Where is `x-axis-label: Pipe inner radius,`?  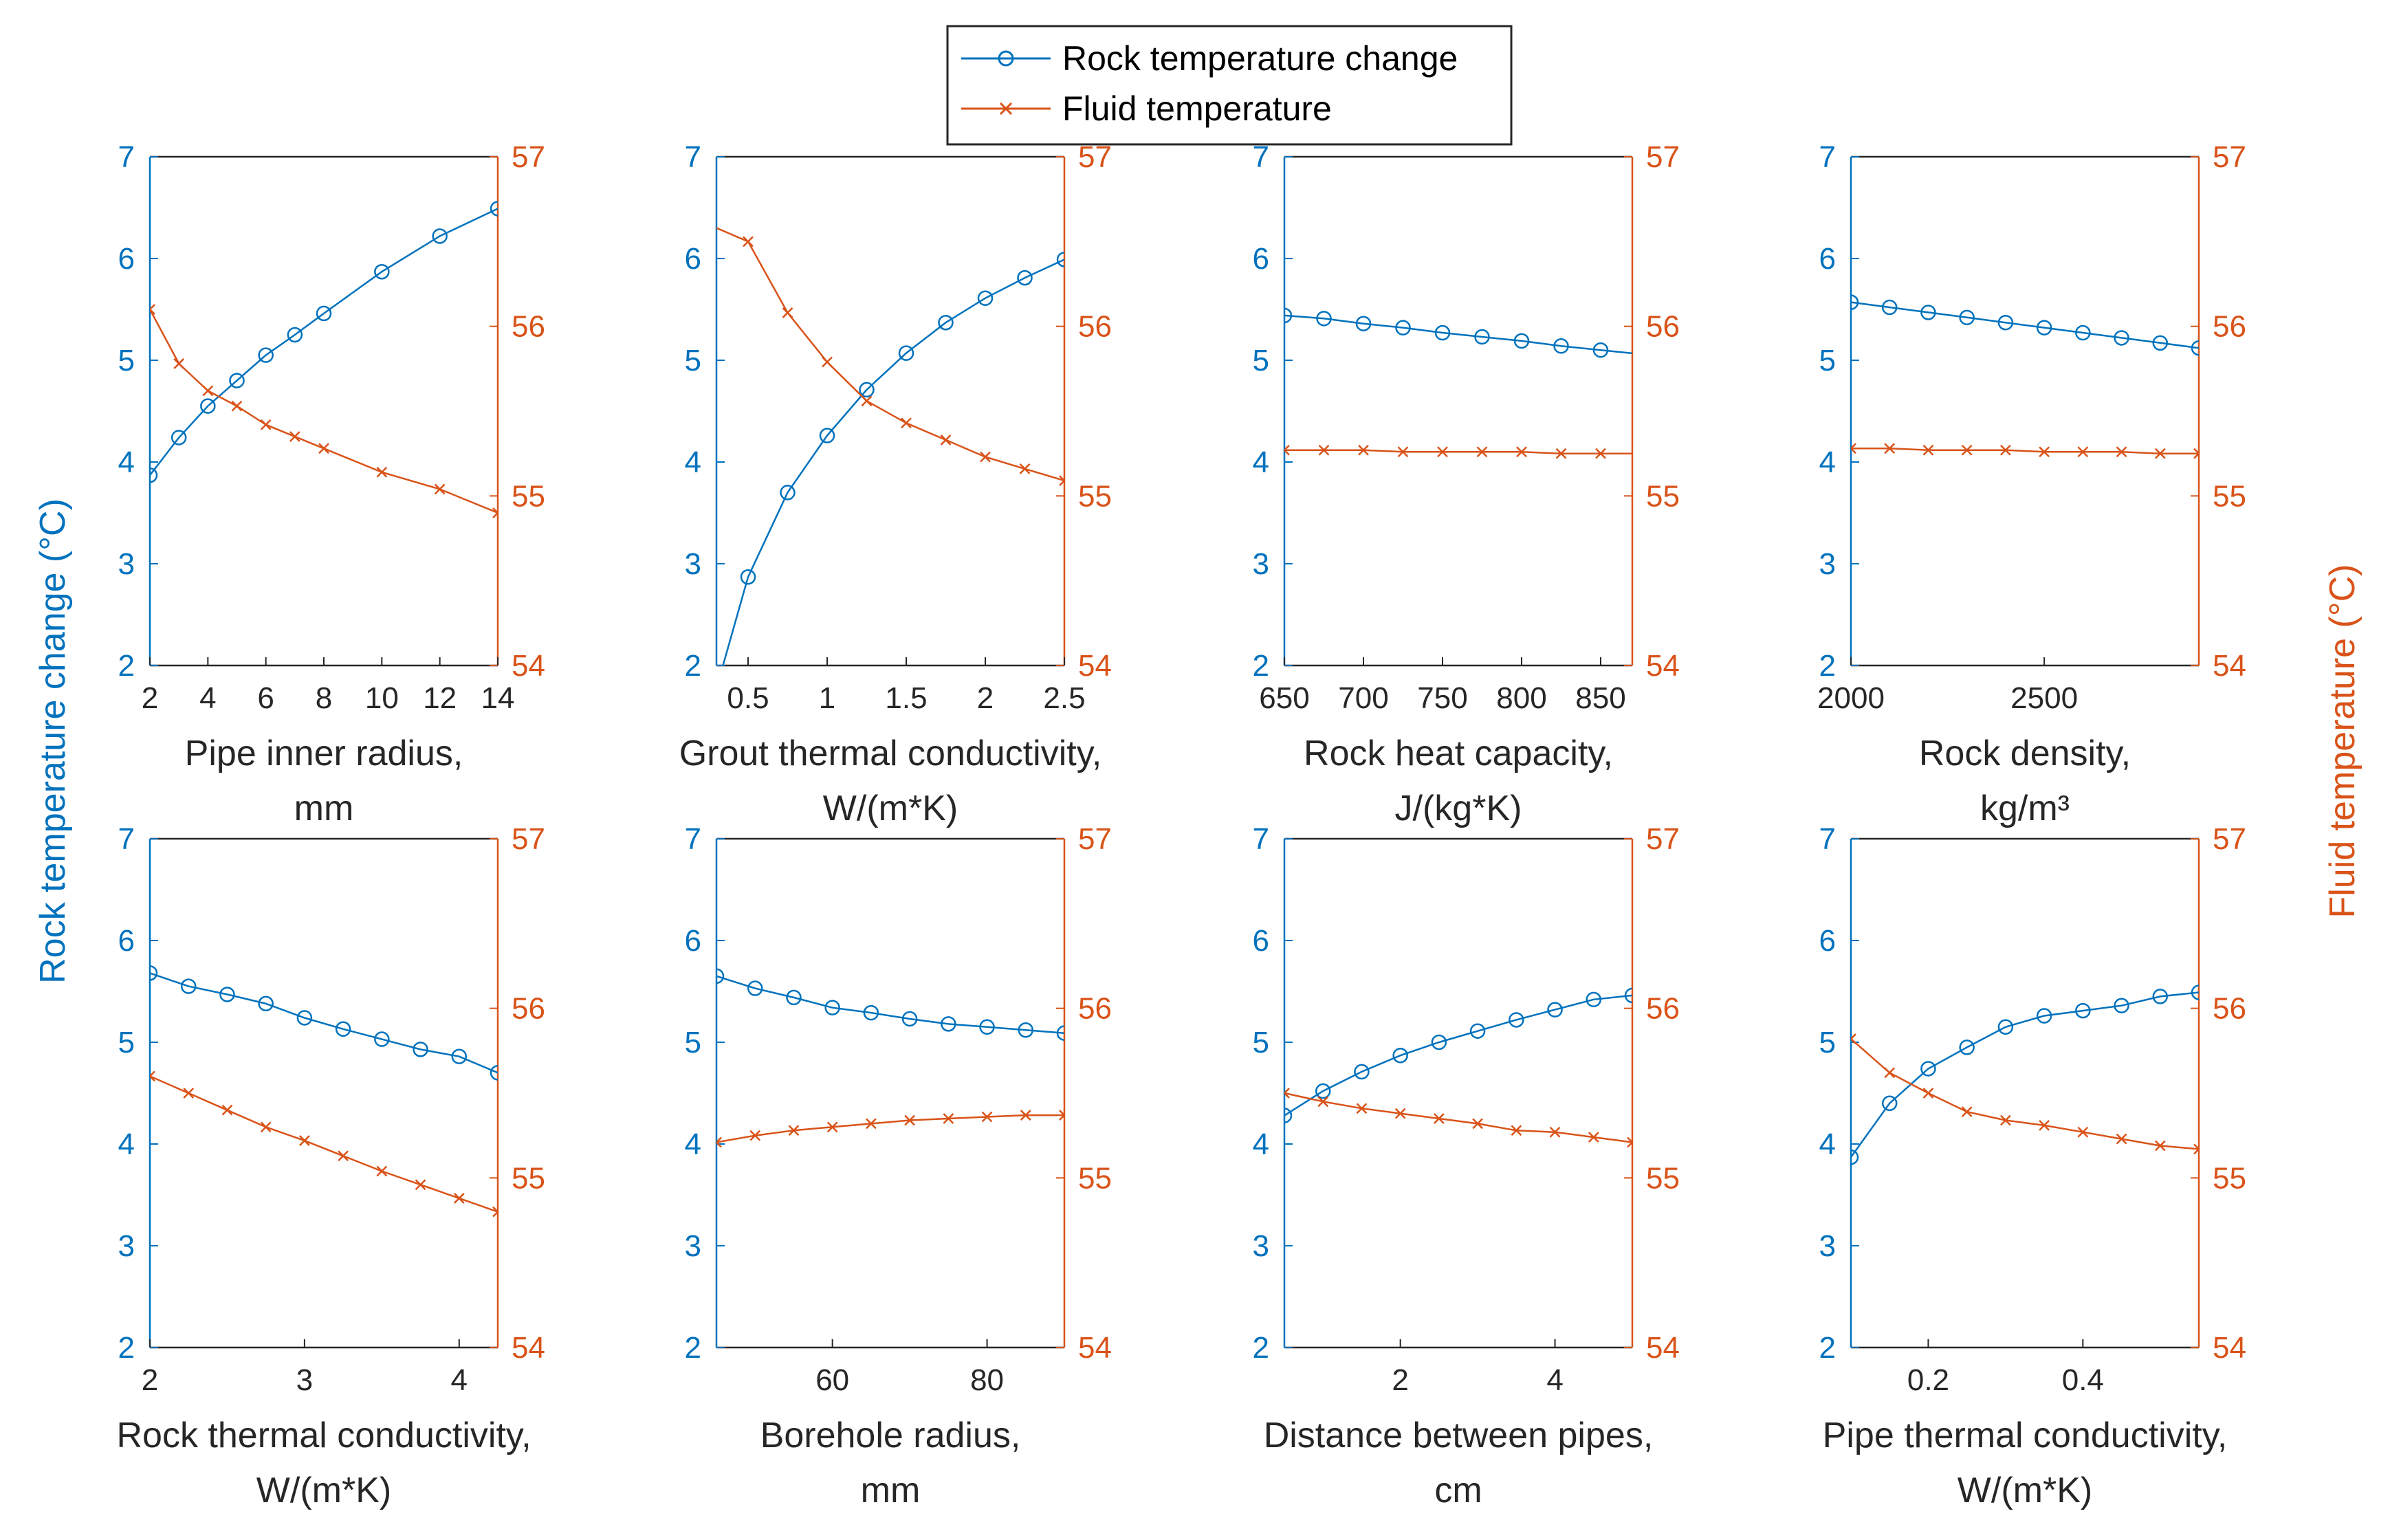 x-axis-label: Pipe inner radius, is located at coordinates (324, 753).